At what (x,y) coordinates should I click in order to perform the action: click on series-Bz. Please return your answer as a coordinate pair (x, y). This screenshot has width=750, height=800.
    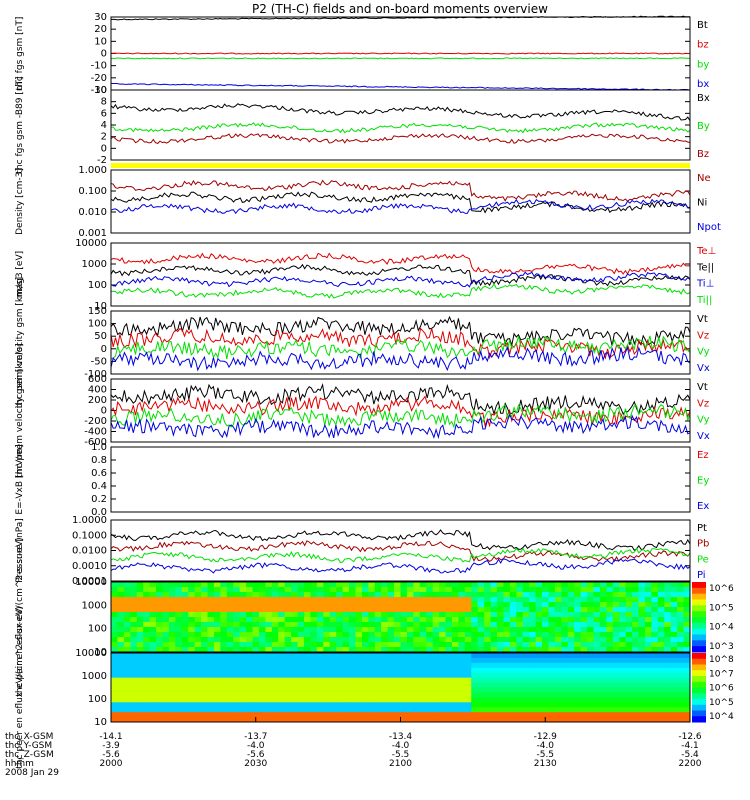
    Looking at the image, I should click on (400, 138).